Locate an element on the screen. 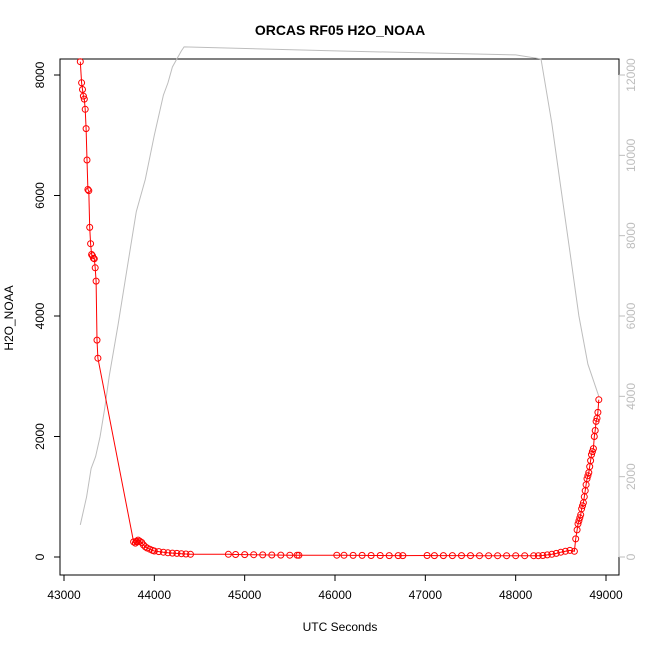 Image resolution: width=650 pixels, height=650 pixels. y2-tick-label: 2000 is located at coordinates (631, 476).